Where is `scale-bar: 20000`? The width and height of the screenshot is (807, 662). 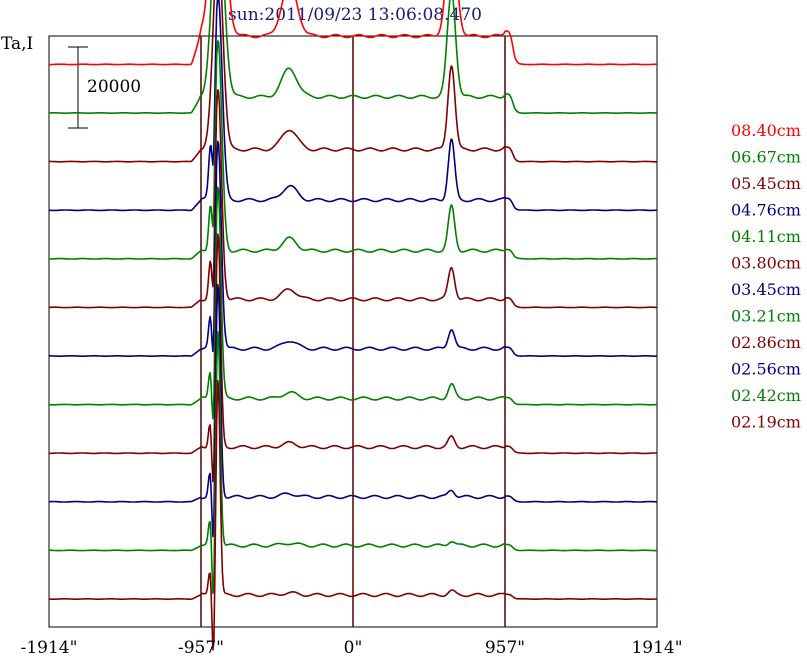 scale-bar: 20000 is located at coordinates (104, 87).